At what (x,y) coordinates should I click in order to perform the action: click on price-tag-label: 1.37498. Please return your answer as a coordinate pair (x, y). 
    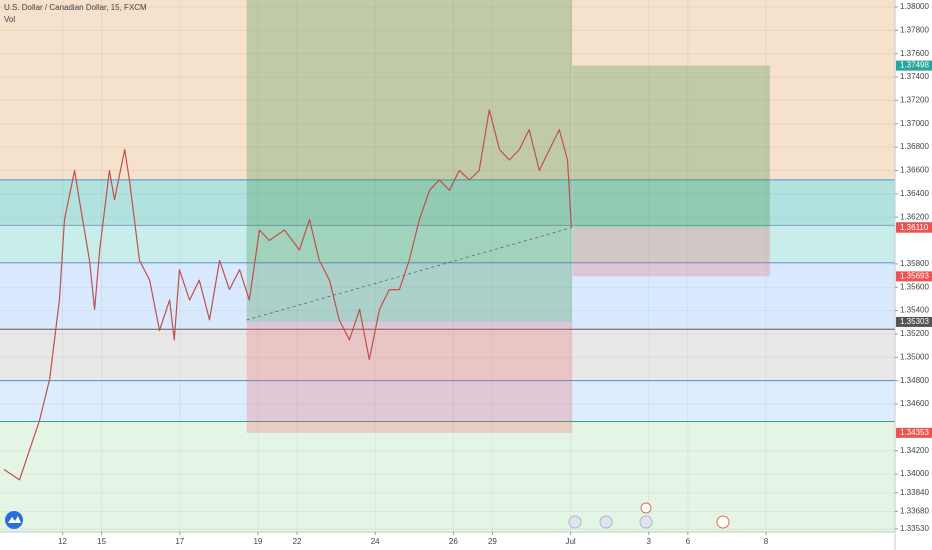
    Looking at the image, I should click on (914, 65).